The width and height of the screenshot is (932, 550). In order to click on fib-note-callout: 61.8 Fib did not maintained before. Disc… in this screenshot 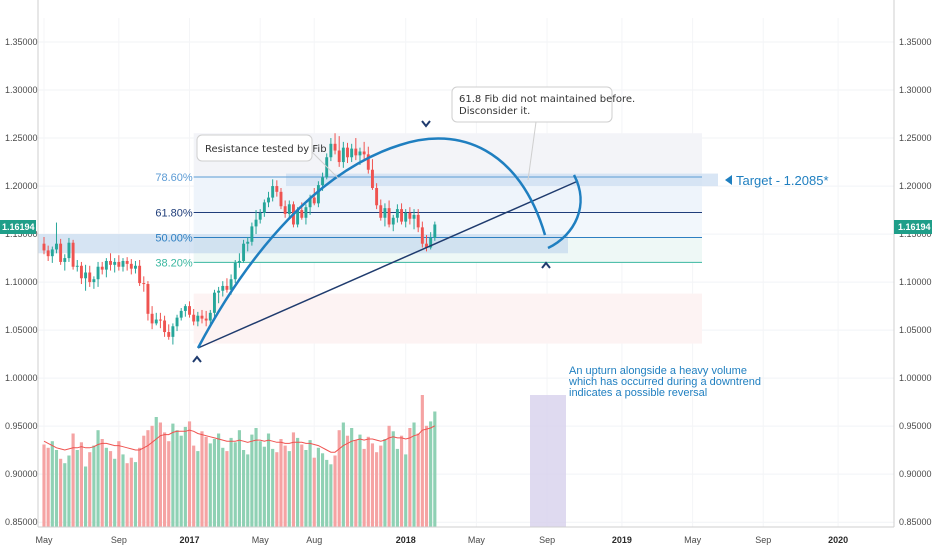, I will do `click(543, 104)`.